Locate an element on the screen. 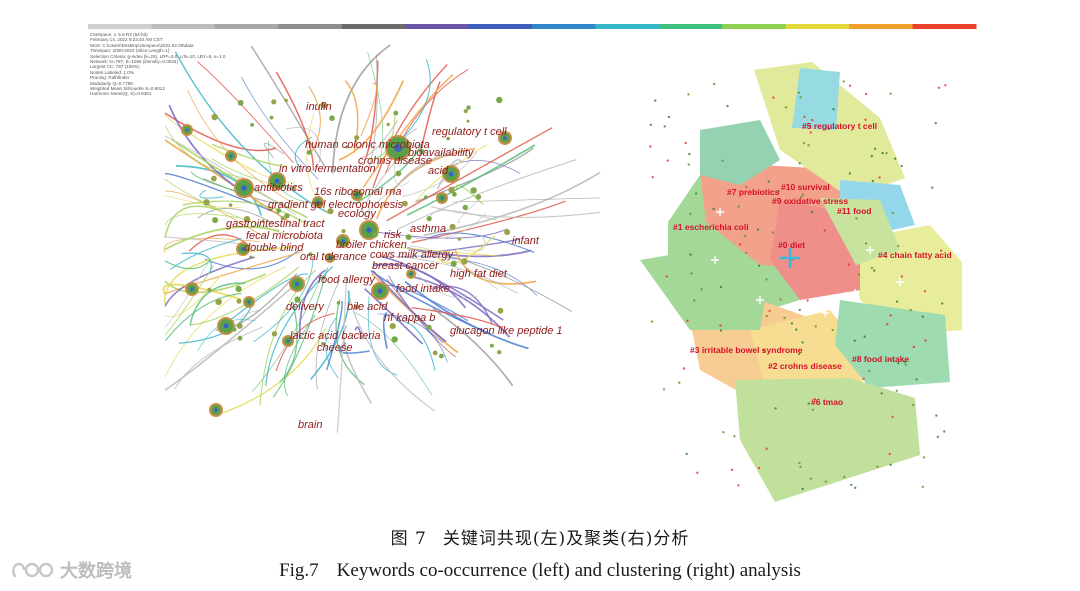 The height and width of the screenshot is (591, 1080). keyword-label: brain is located at coordinates (310, 425).